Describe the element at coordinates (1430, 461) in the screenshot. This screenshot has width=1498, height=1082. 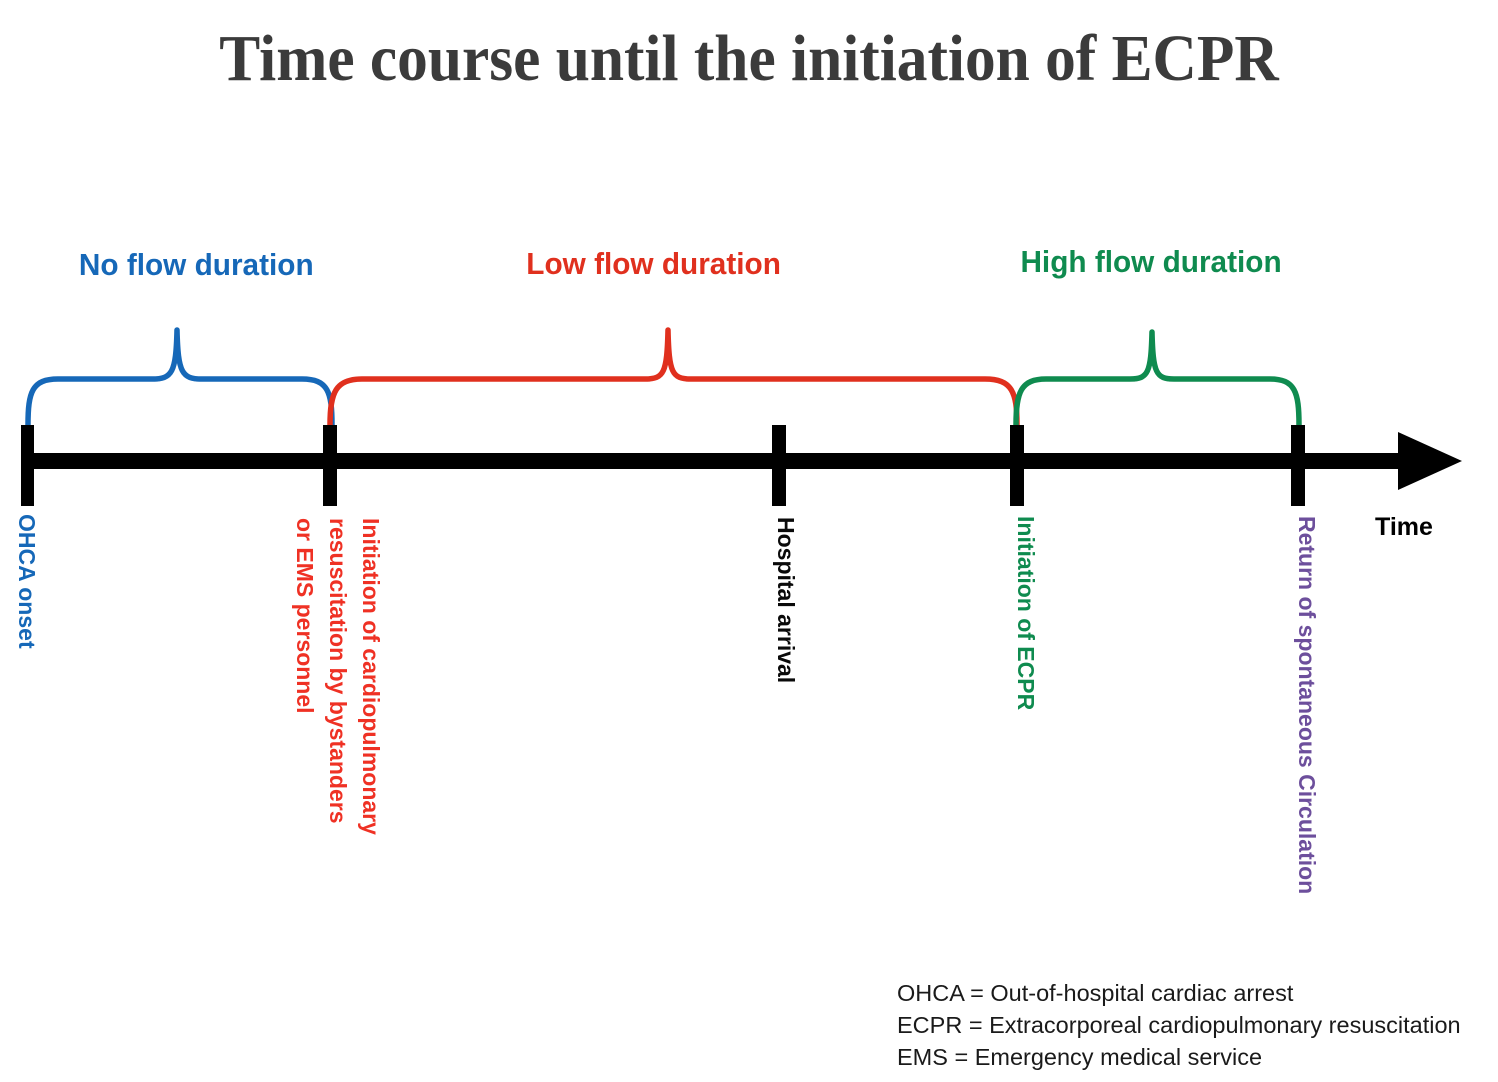
I see `timeline-arrowhead` at that location.